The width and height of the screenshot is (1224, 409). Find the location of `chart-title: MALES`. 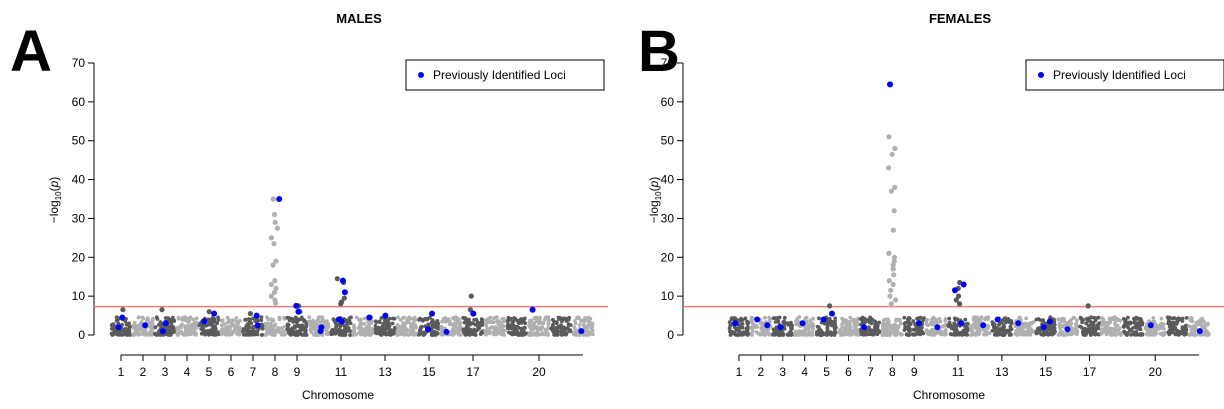

chart-title: MALES is located at coordinates (359, 18).